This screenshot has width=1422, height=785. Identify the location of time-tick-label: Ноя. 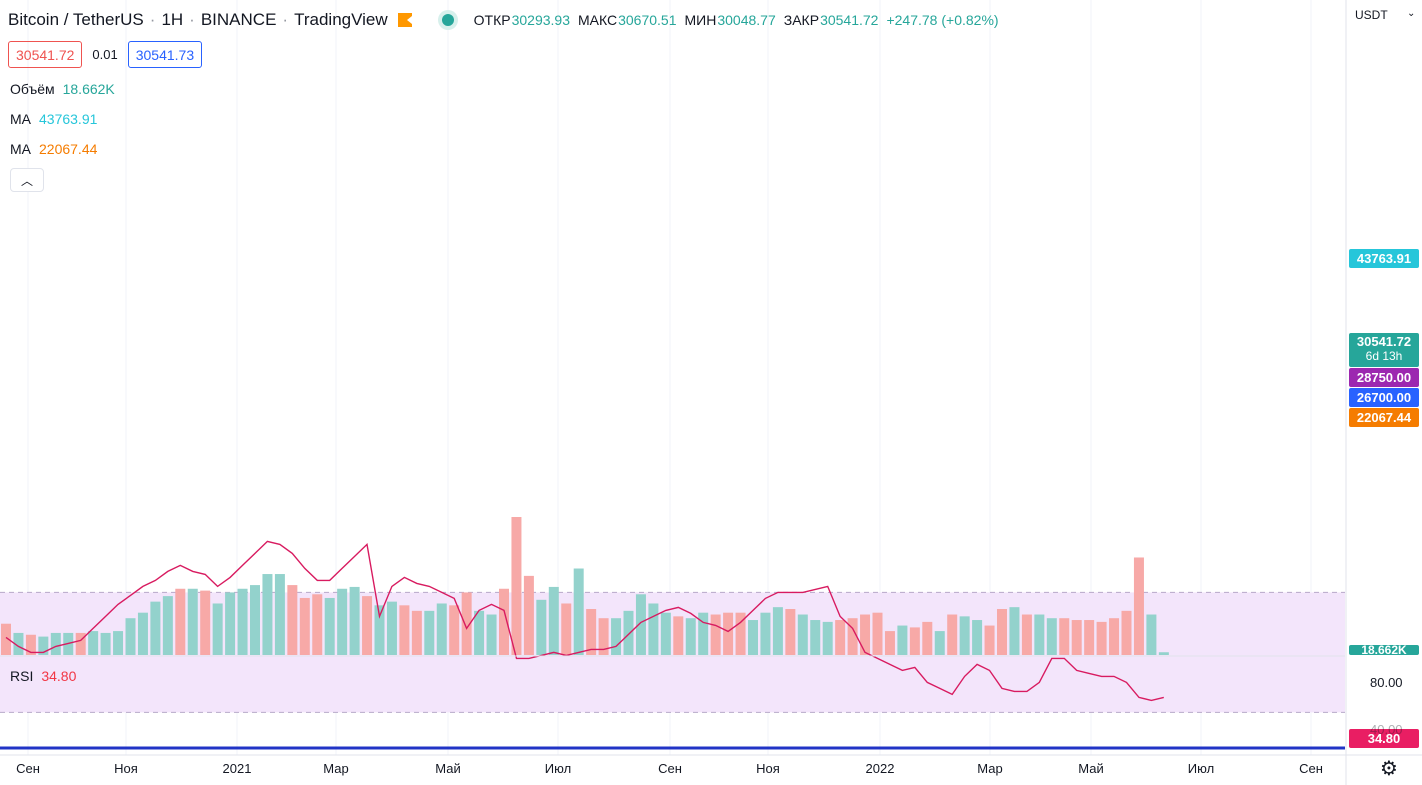
(768, 768).